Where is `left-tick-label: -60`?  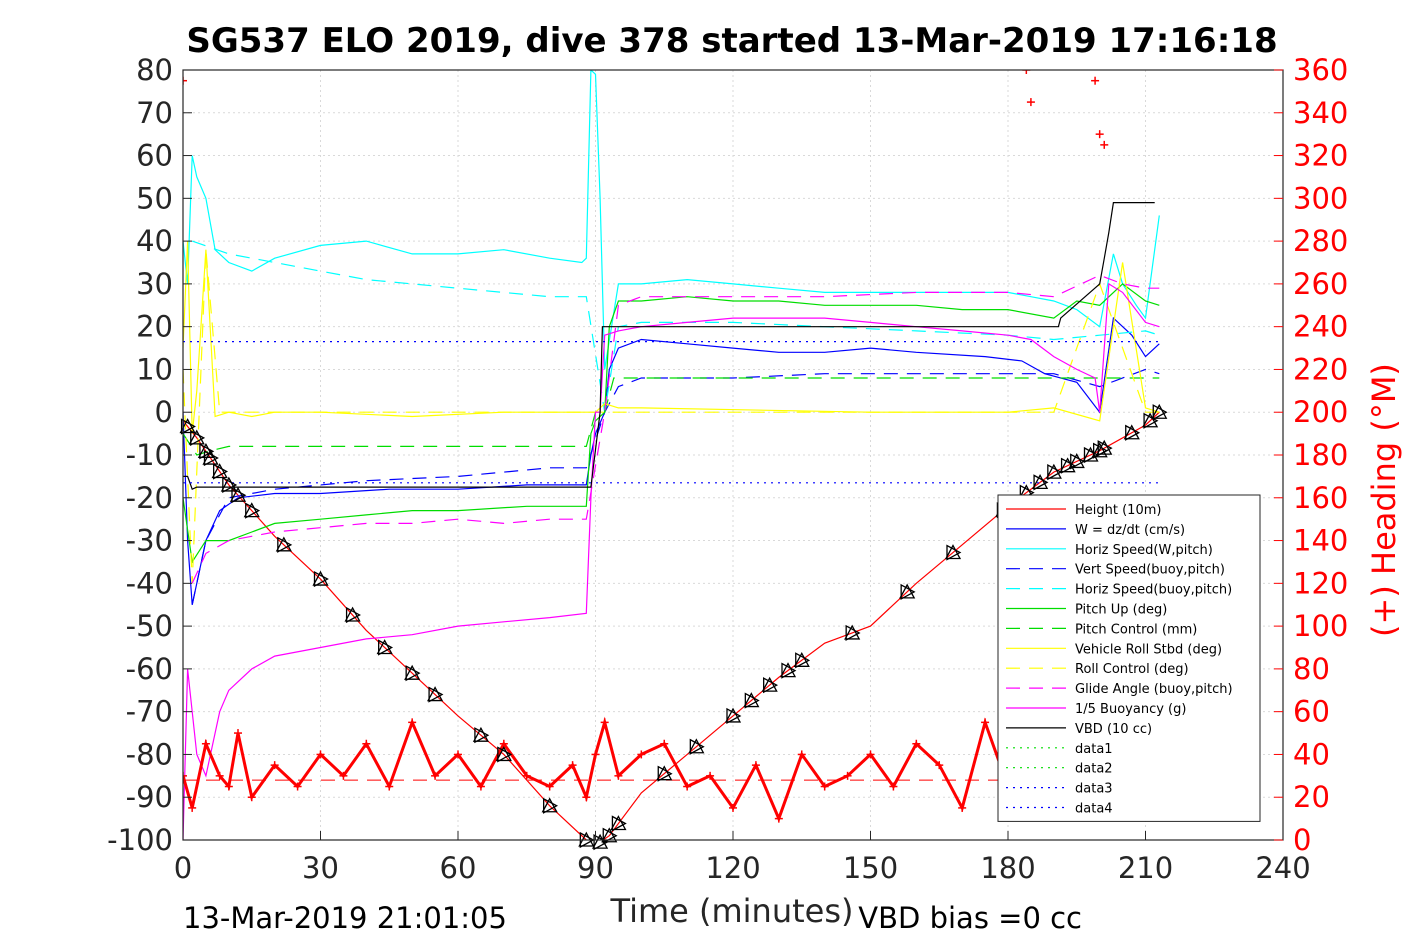 left-tick-label: -60 is located at coordinates (149, 669).